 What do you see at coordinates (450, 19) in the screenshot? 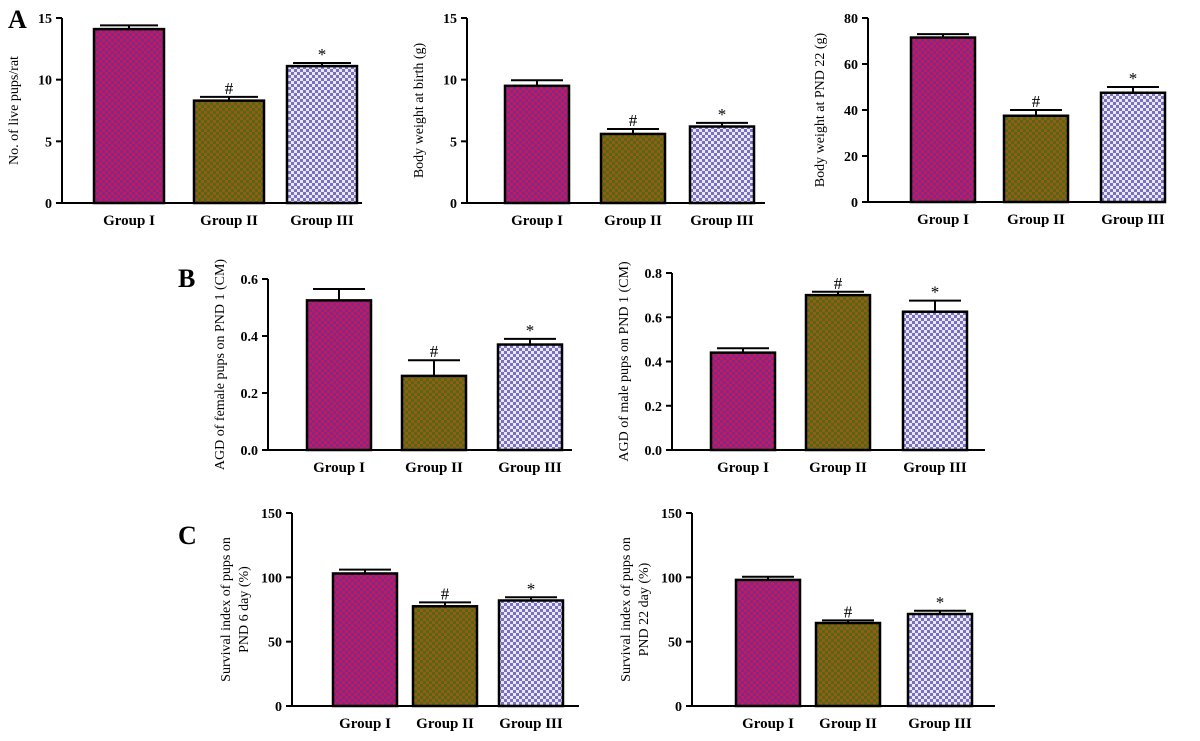
I see `weight-birth-ytick-label: 15` at bounding box center [450, 19].